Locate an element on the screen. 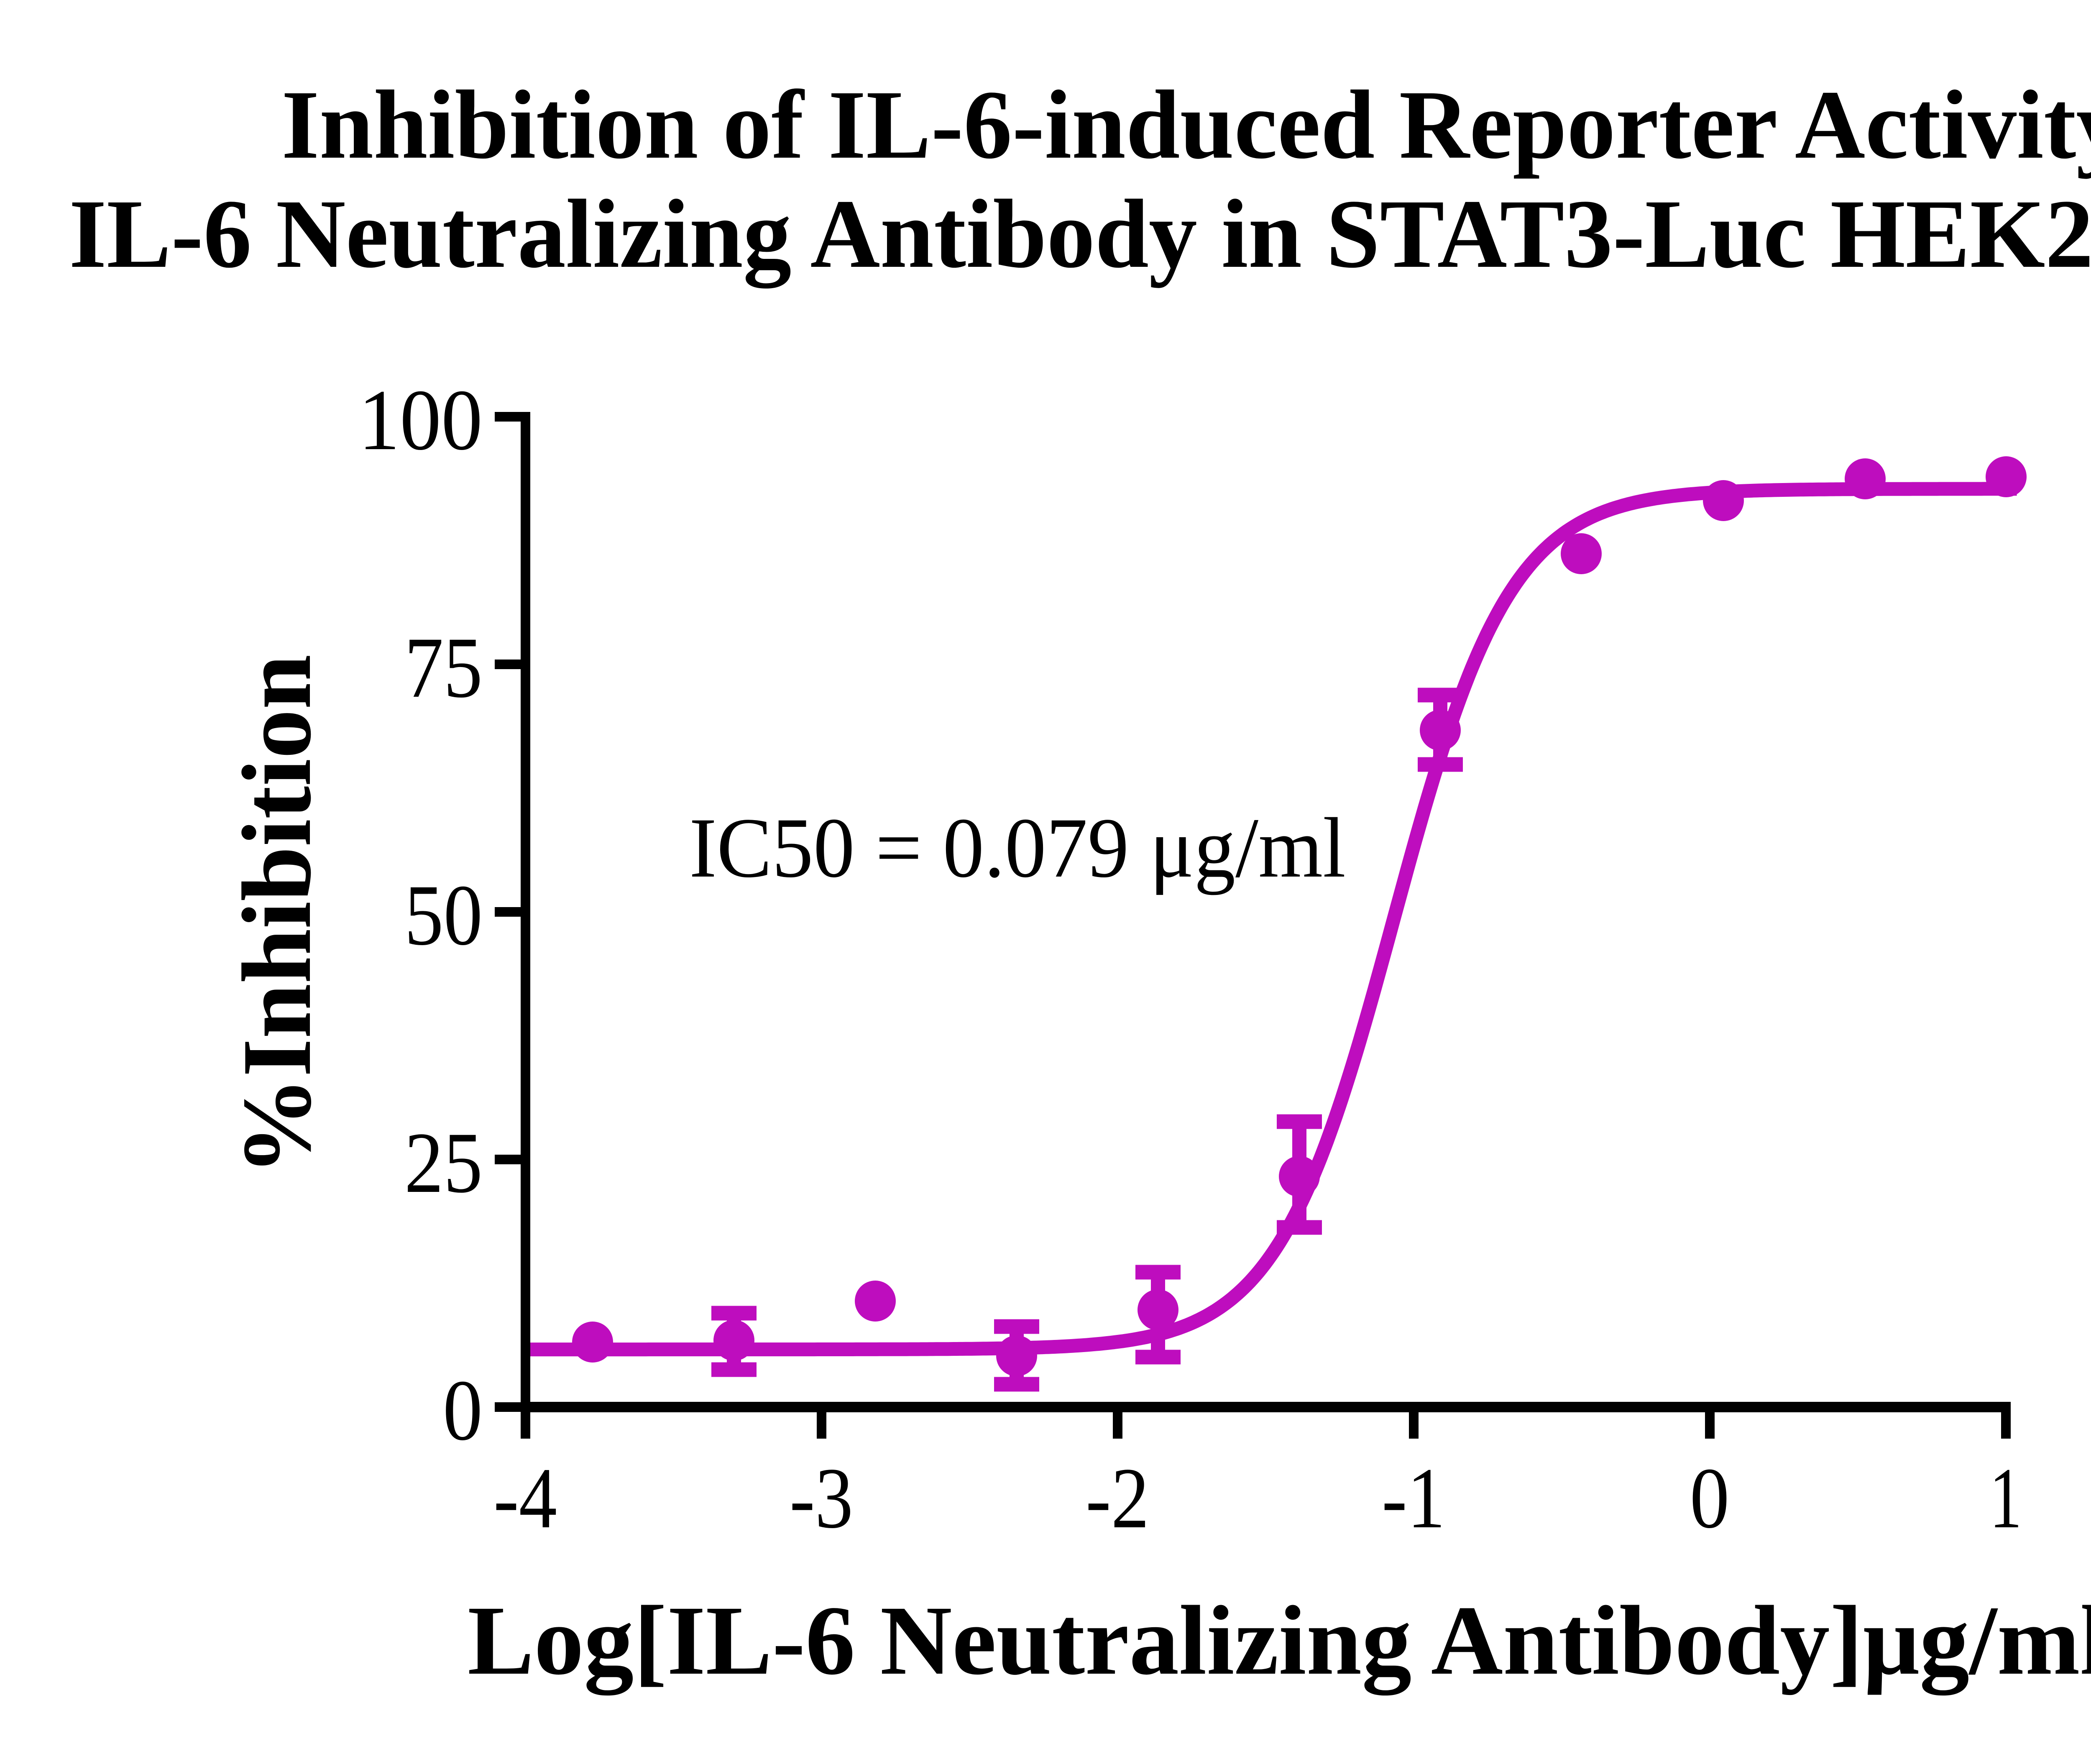 This screenshot has width=2091, height=1764. svg-text:Log[IL-6 Neutralizing Antibody: Log[IL-6 Neutralizing Antibody]μg/ml is located at coordinates (1279, 1640).